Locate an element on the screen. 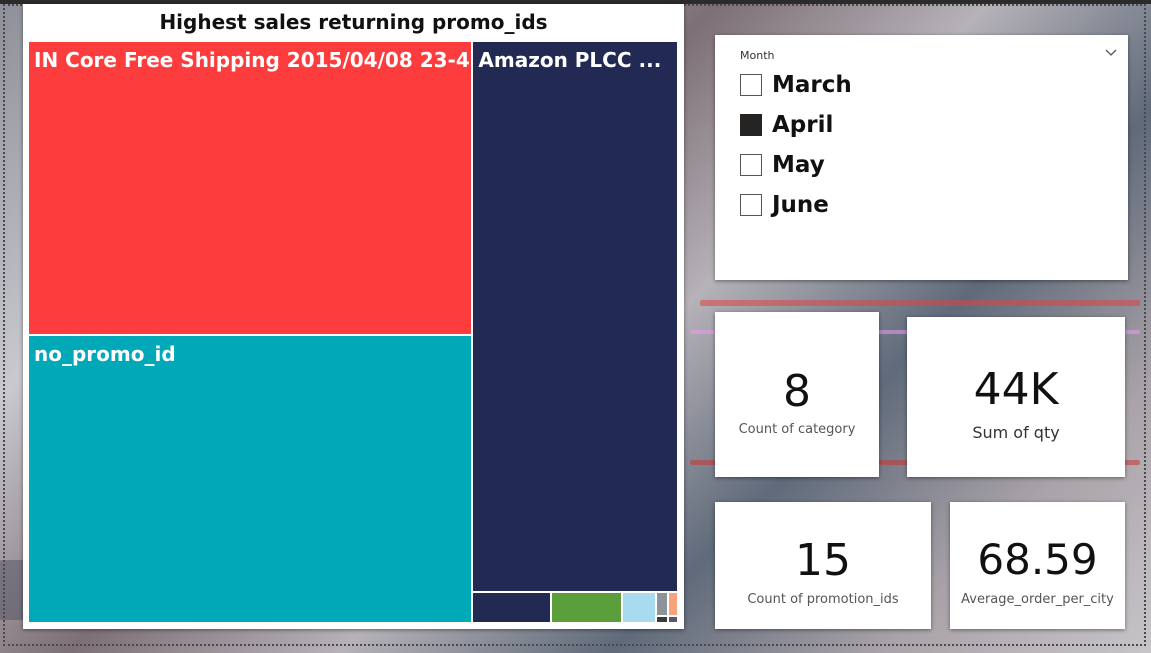  kpi-value: 68.59 is located at coordinates (1037, 559).